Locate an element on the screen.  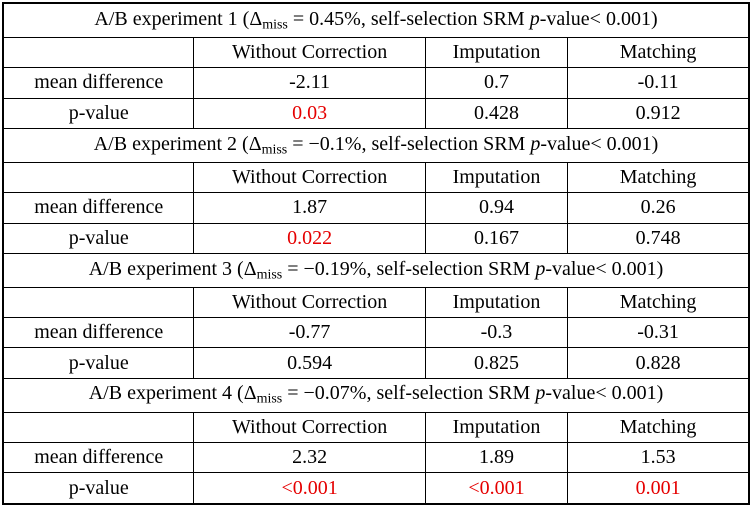
title-text: = −0.19%, self-selection SRM is located at coordinates (409, 268).